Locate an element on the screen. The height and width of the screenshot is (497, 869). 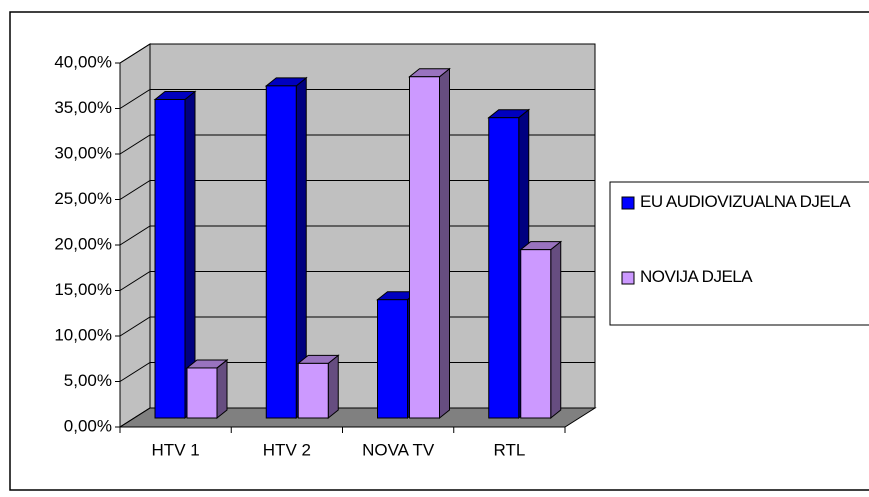
y-tick-label: 40,00% is located at coordinates (83, 61).